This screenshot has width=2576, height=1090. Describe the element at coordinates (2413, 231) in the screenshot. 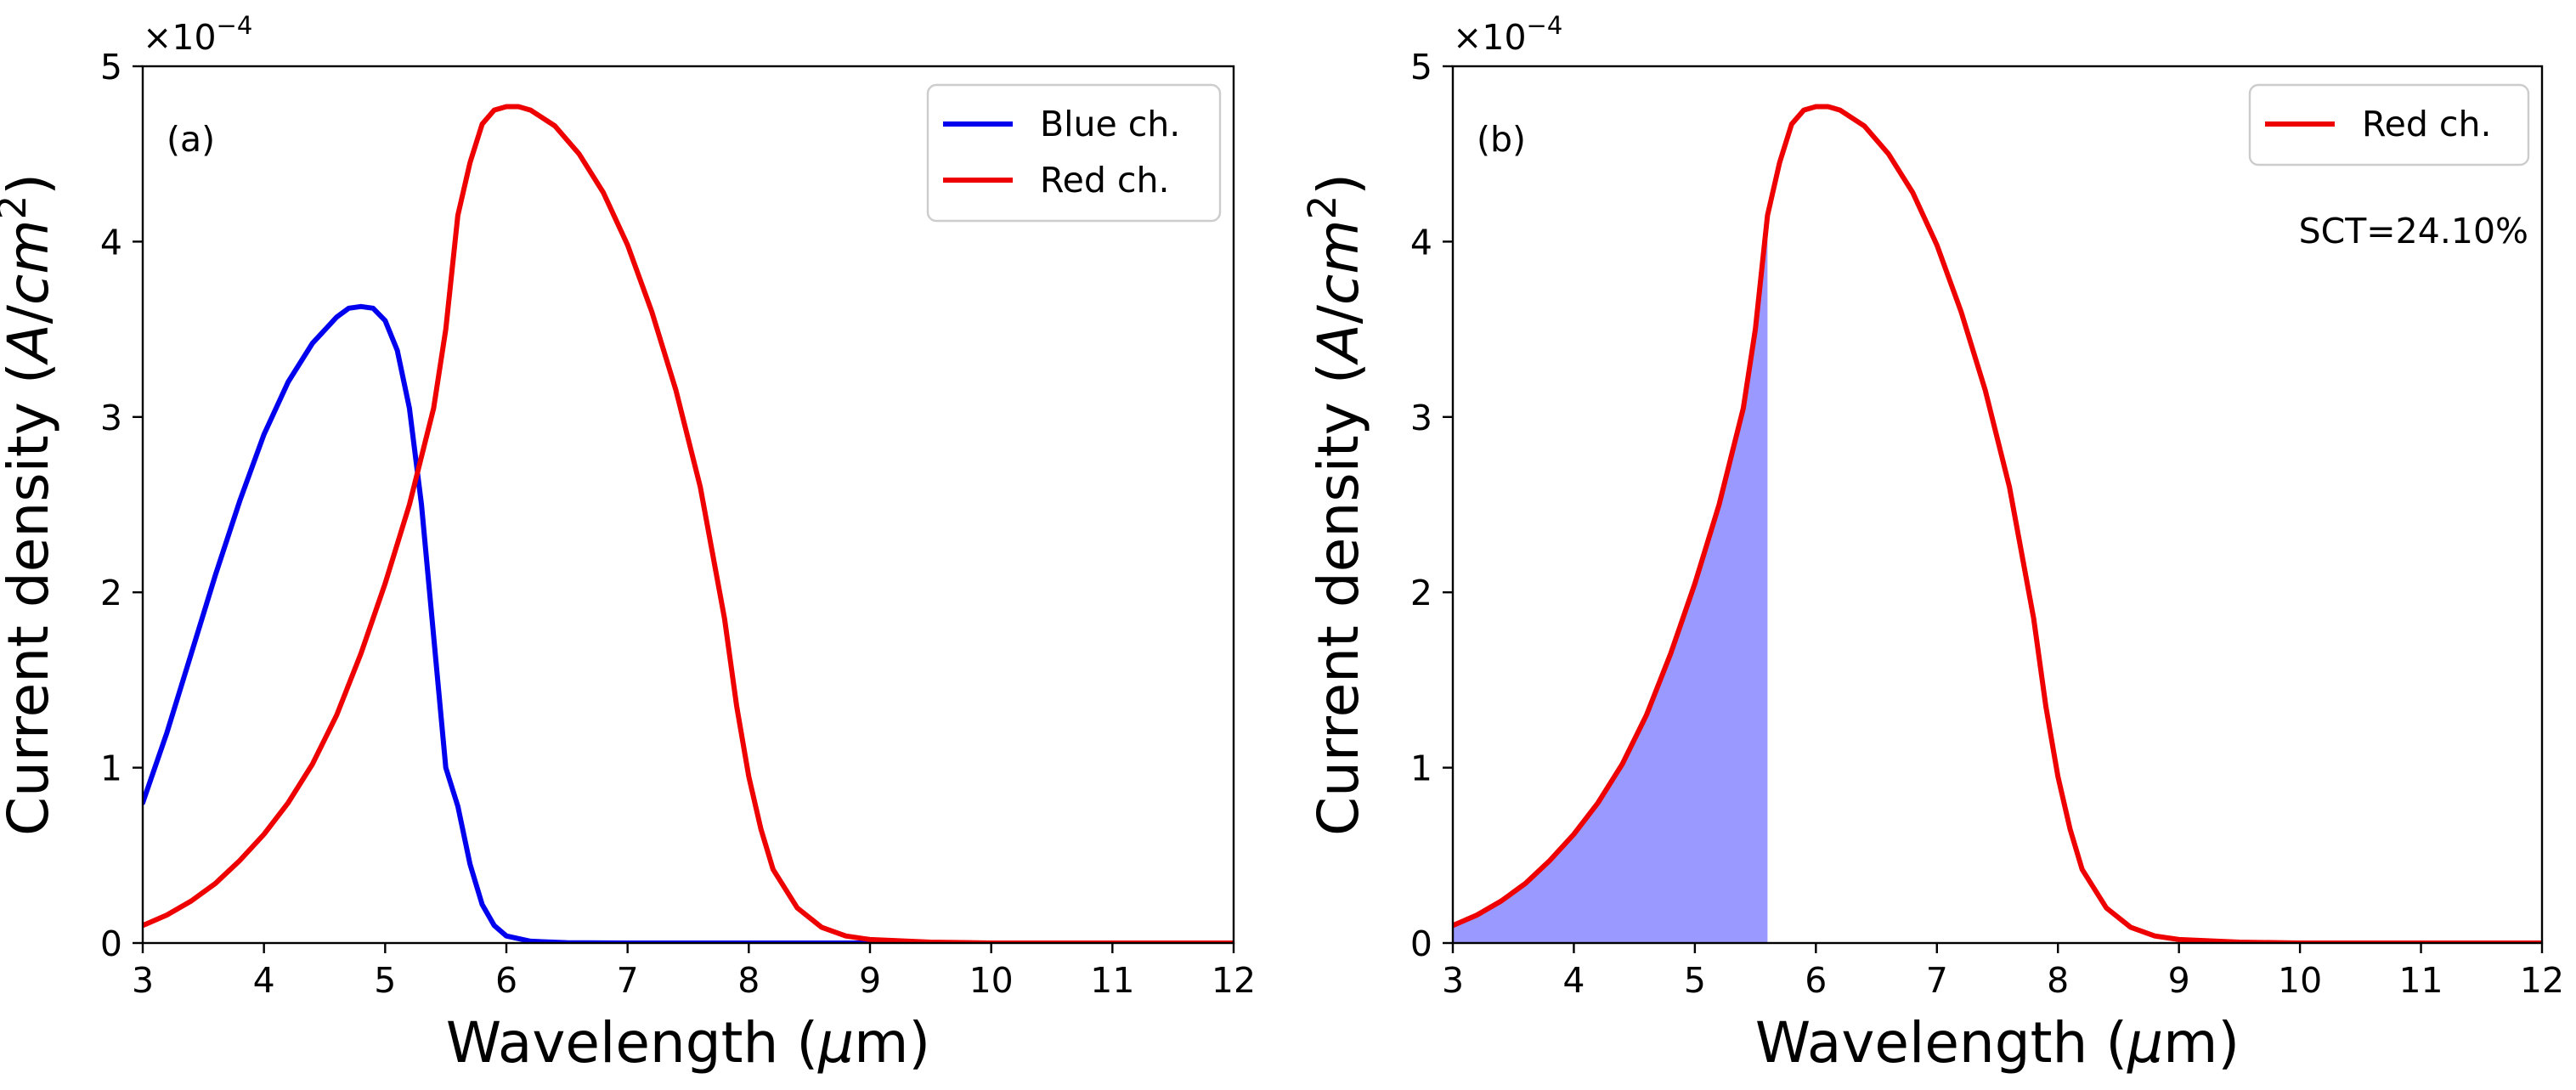

I see `sct-annotation: SCT=24.10%` at that location.